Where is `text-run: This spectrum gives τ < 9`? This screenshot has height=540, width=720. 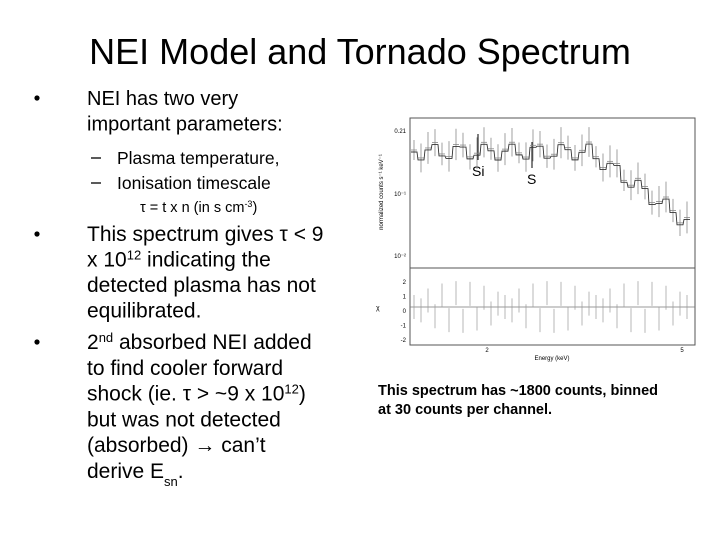
text-run: This spectrum gives τ < 9 is located at coordinates (205, 234).